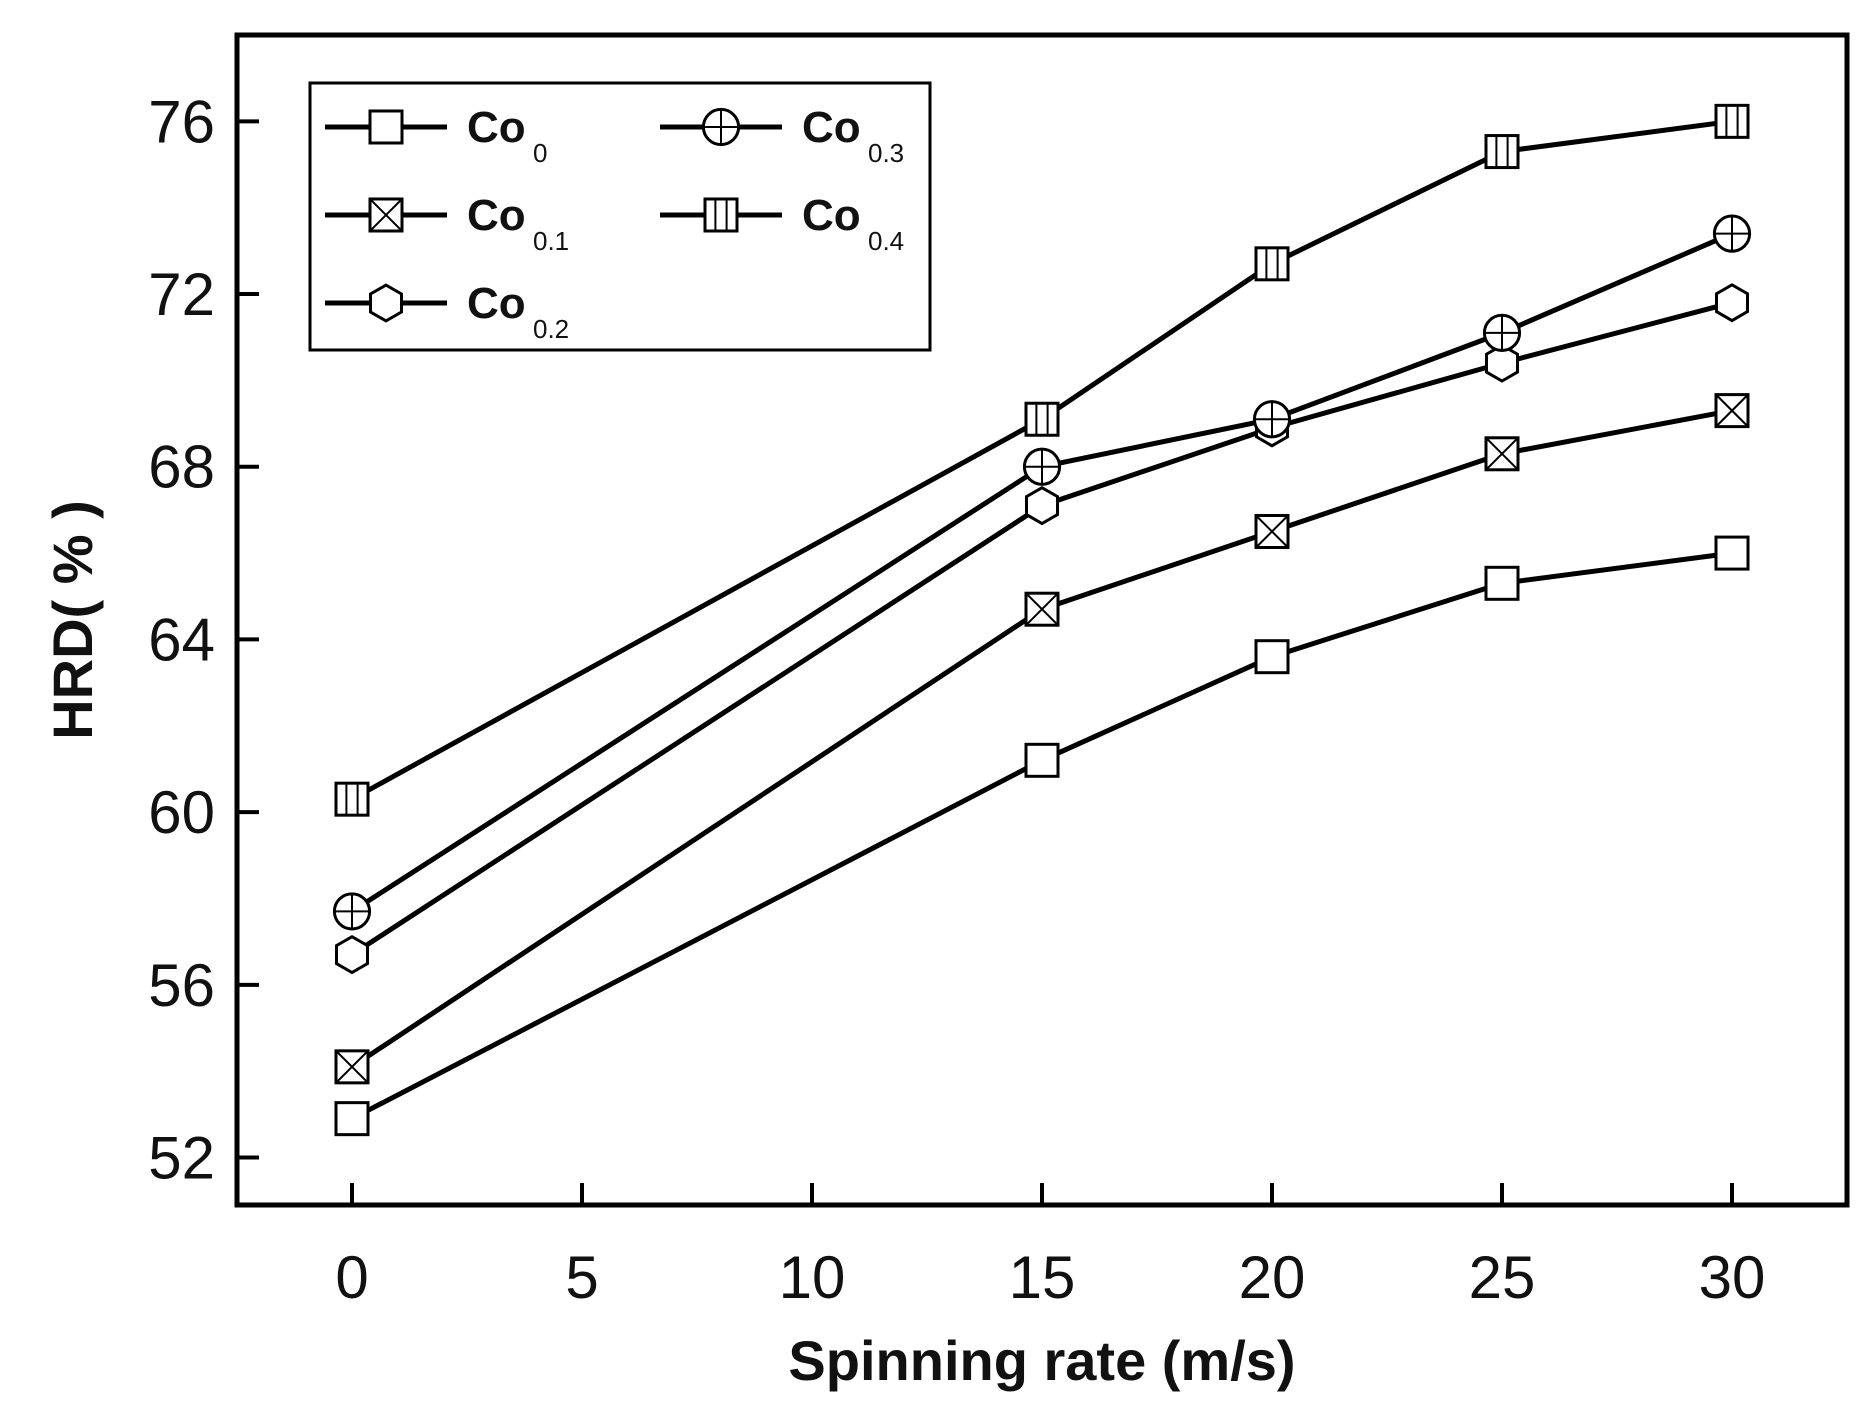 The image size is (1864, 1405). What do you see at coordinates (782, 223) in the screenshot?
I see `legend-item-co-0.4: Co0.4` at bounding box center [782, 223].